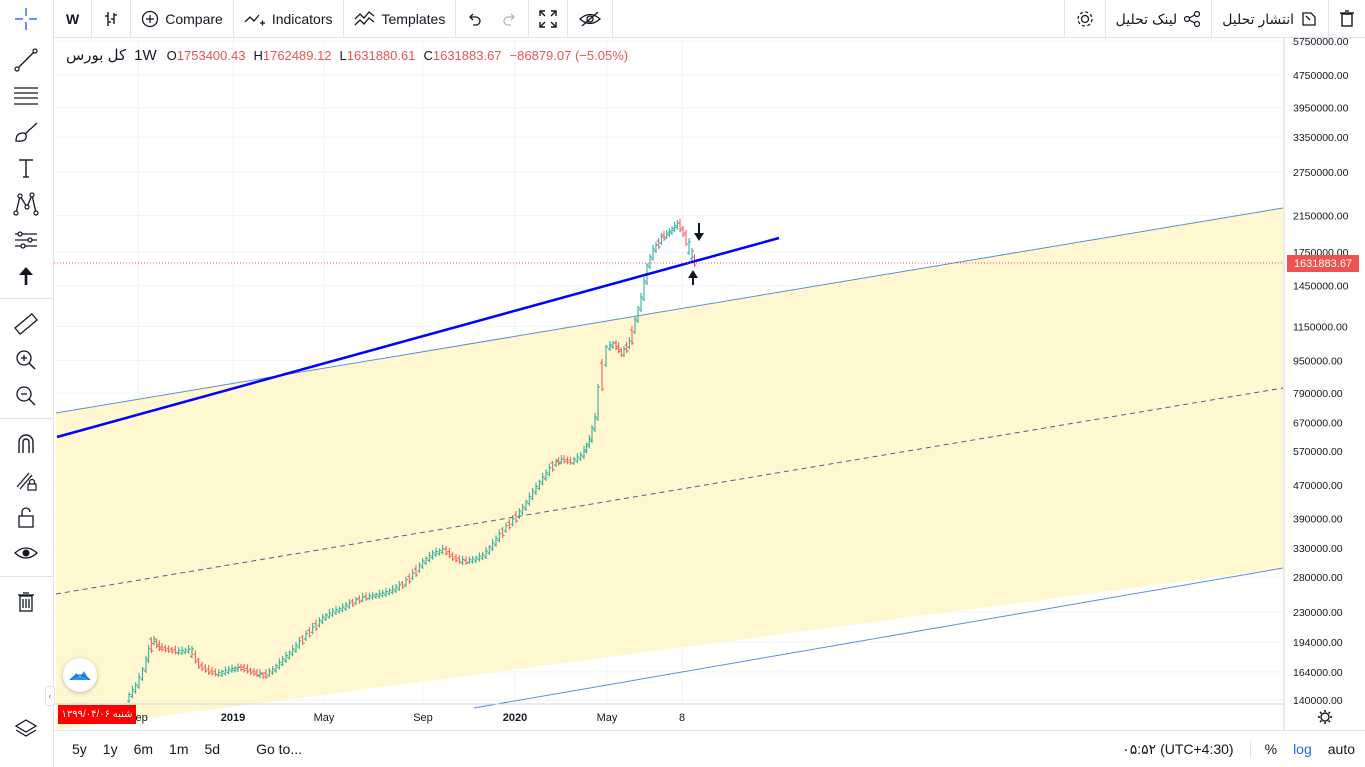 Image resolution: width=1365 pixels, height=767 pixels. Describe the element at coordinates (26, 729) in the screenshot. I see `object-tree-tool` at that location.